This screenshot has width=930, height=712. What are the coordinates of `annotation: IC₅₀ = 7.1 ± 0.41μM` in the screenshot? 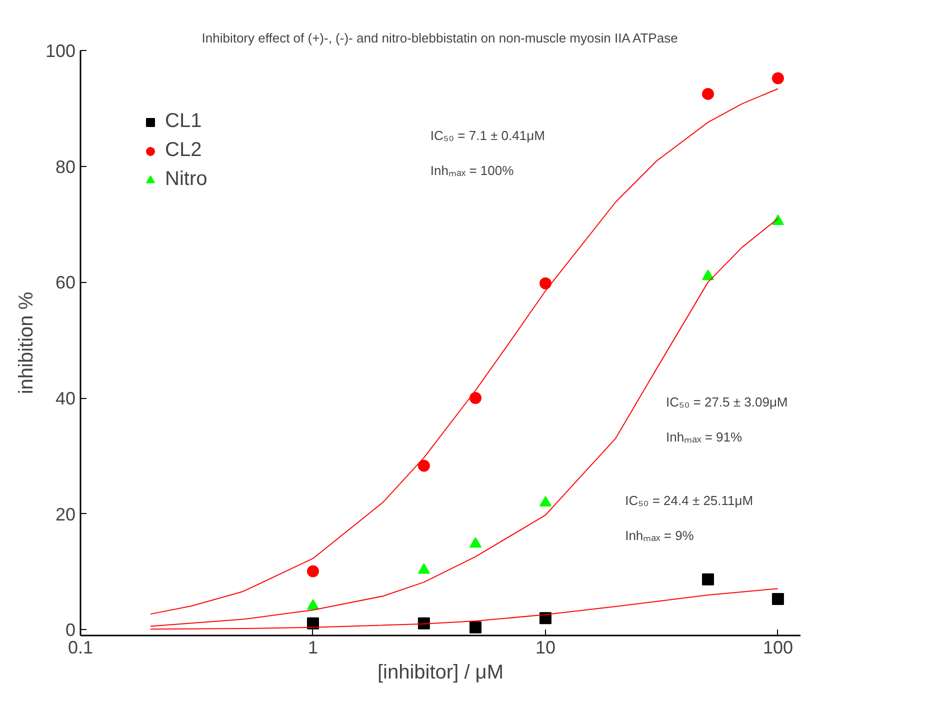 It's located at (487, 136).